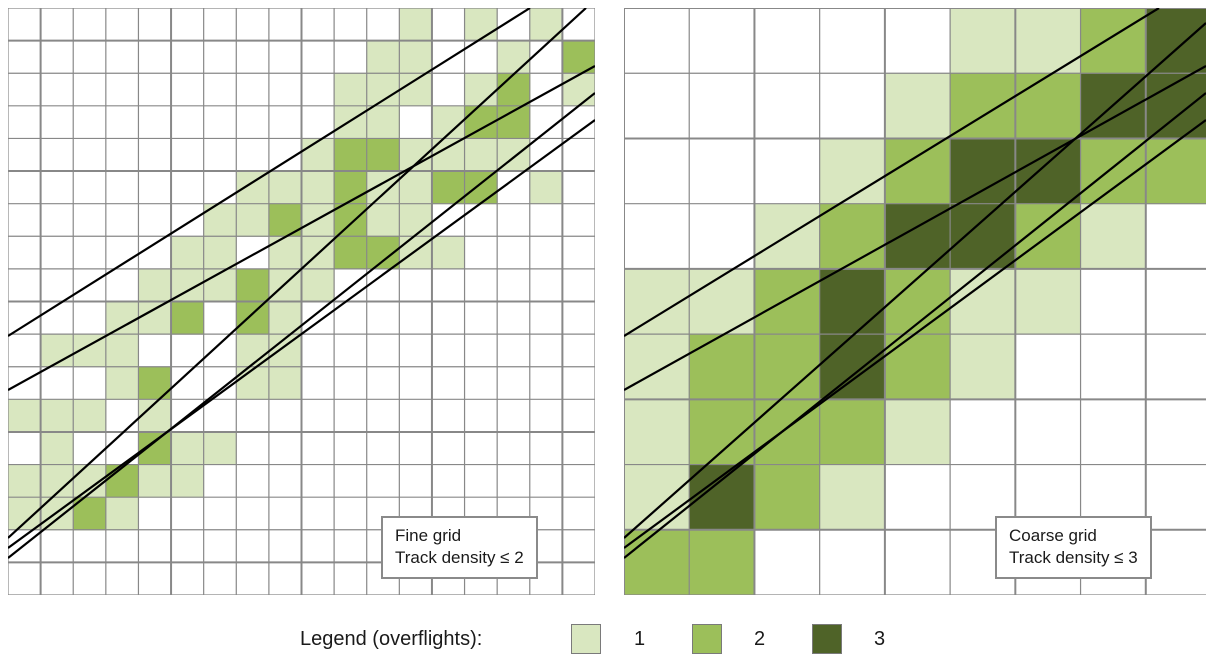 The height and width of the screenshot is (662, 1206). Describe the element at coordinates (1073, 557) in the screenshot. I see `coarse-grid-density: Track density ≤ 3` at that location.